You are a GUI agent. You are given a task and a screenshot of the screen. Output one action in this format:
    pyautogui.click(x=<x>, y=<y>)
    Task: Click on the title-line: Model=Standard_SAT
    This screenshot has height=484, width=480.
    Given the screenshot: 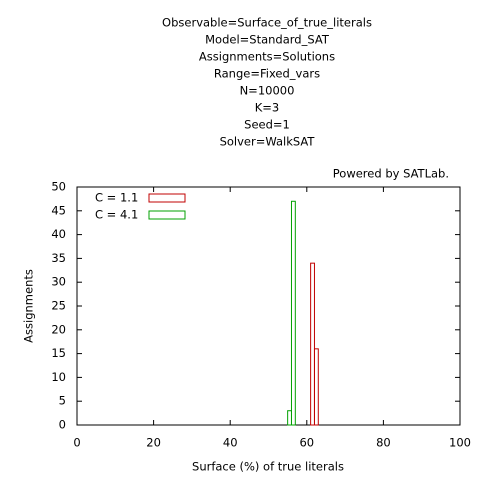 What is the action you would take?
    pyautogui.click(x=267, y=40)
    